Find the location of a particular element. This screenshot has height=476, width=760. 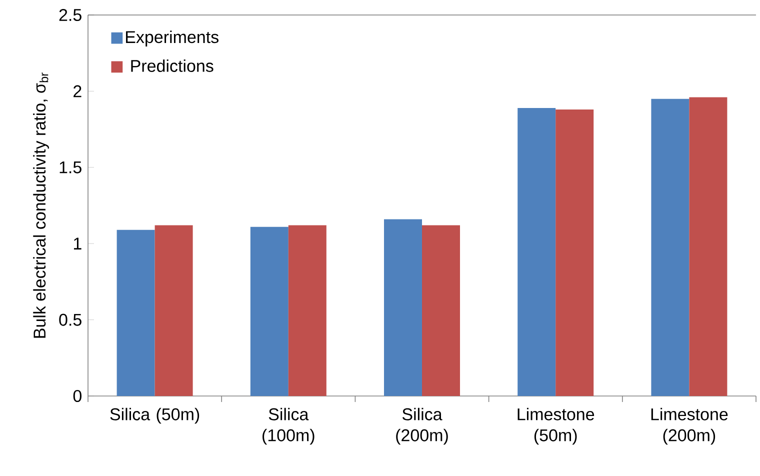

x-tick-label: Silica (100m) is located at coordinates (288, 426).